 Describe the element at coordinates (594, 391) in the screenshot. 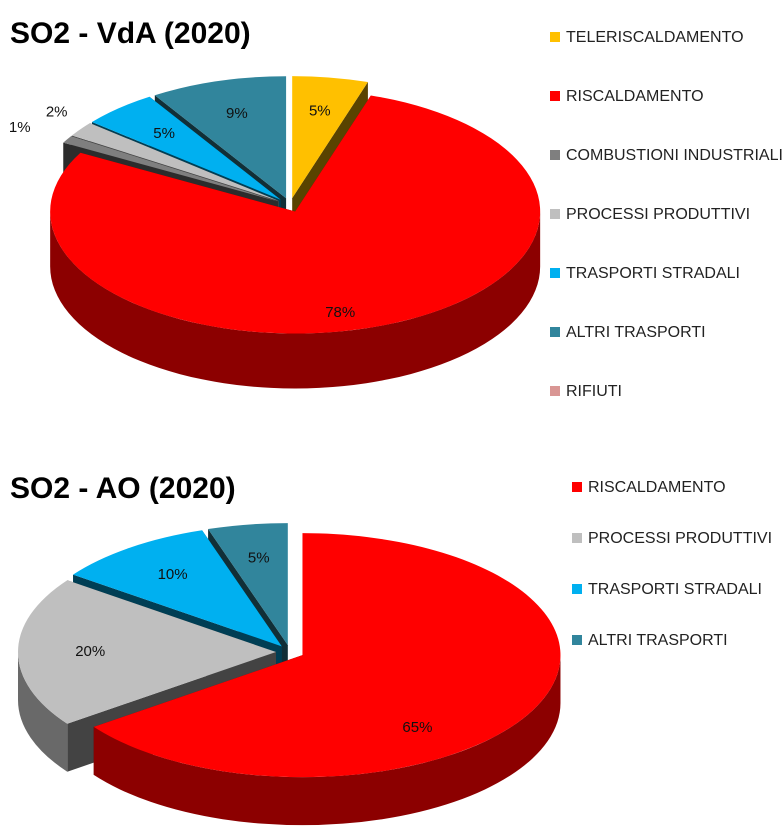

I see `legend-label: RIFIUTI` at that location.